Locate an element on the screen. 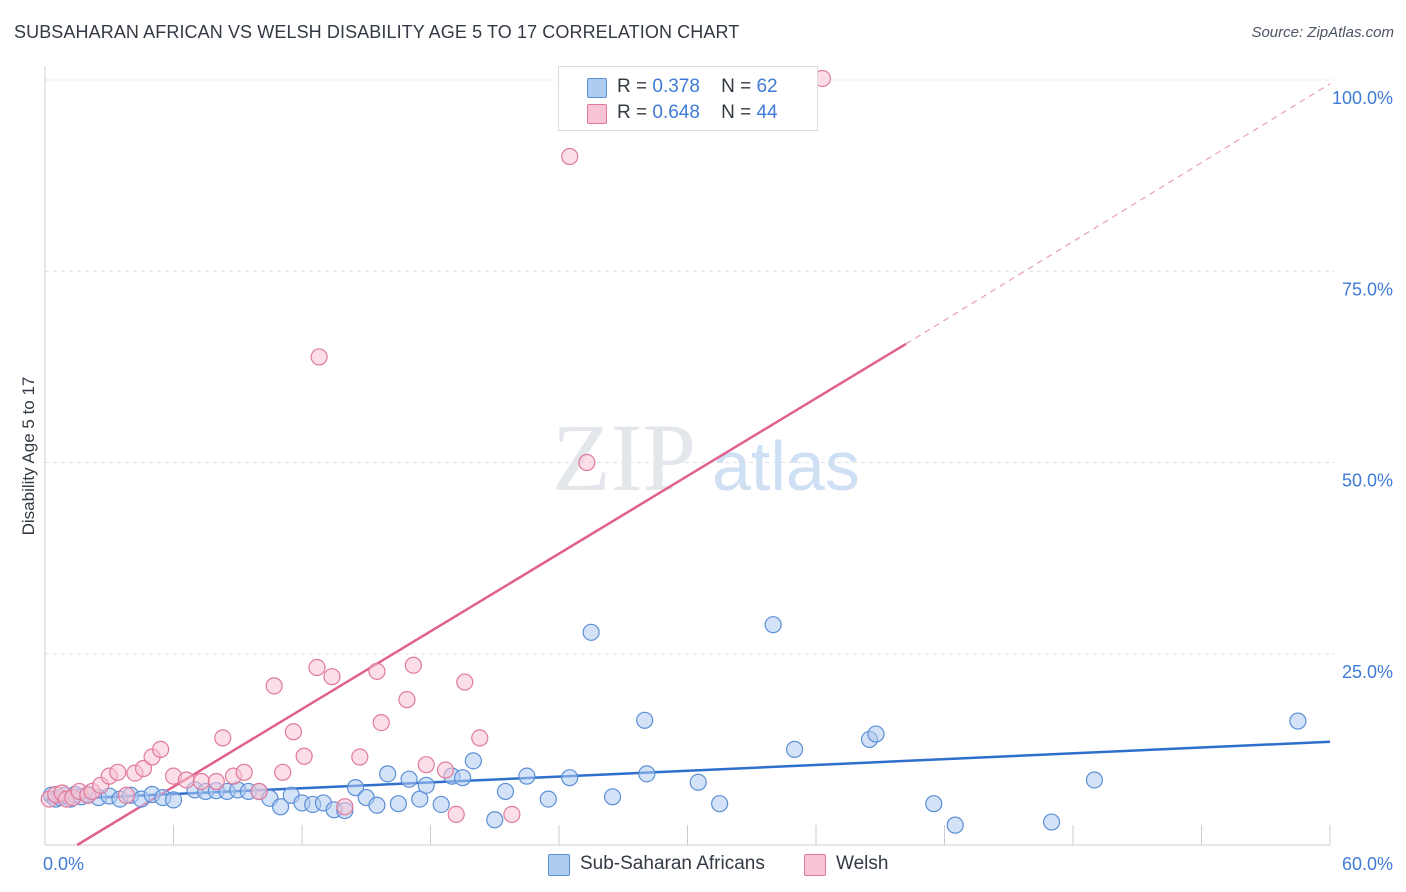 The width and height of the screenshot is (1406, 892). x-tick-label: 60.0% is located at coordinates (1367, 864).